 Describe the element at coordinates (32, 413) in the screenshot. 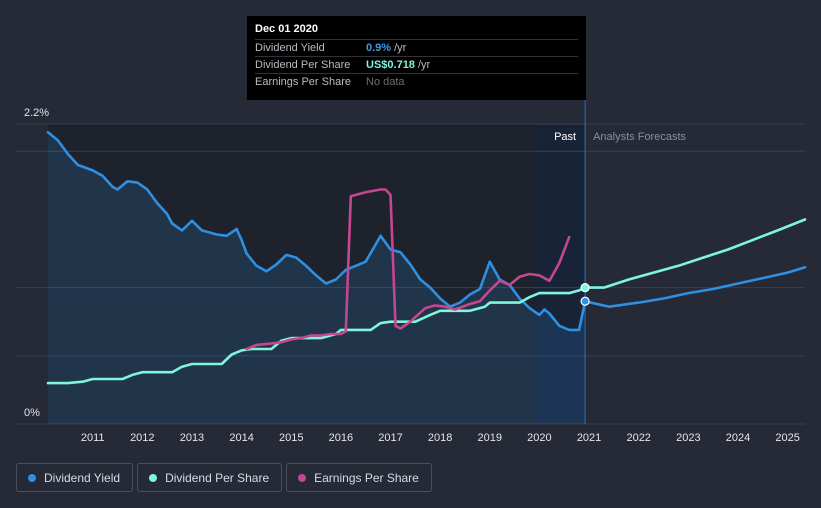

I see `y-axis-bottom-label: 0%` at that location.